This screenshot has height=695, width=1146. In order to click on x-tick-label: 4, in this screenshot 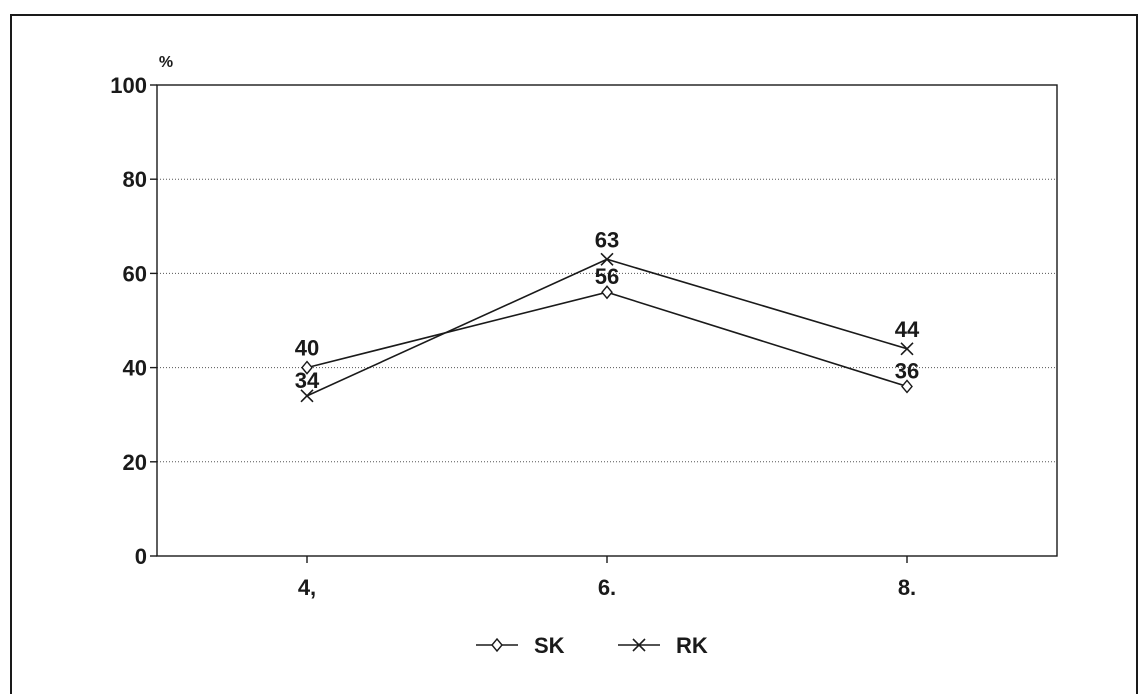, I will do `click(307, 587)`.